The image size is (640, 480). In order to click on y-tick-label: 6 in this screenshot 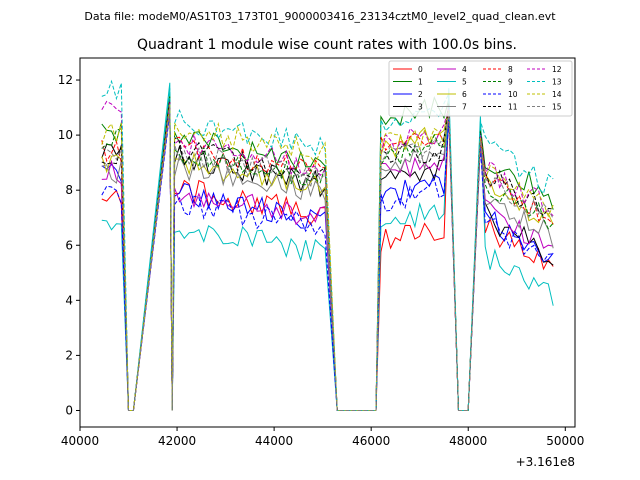, I will do `click(69, 245)`.